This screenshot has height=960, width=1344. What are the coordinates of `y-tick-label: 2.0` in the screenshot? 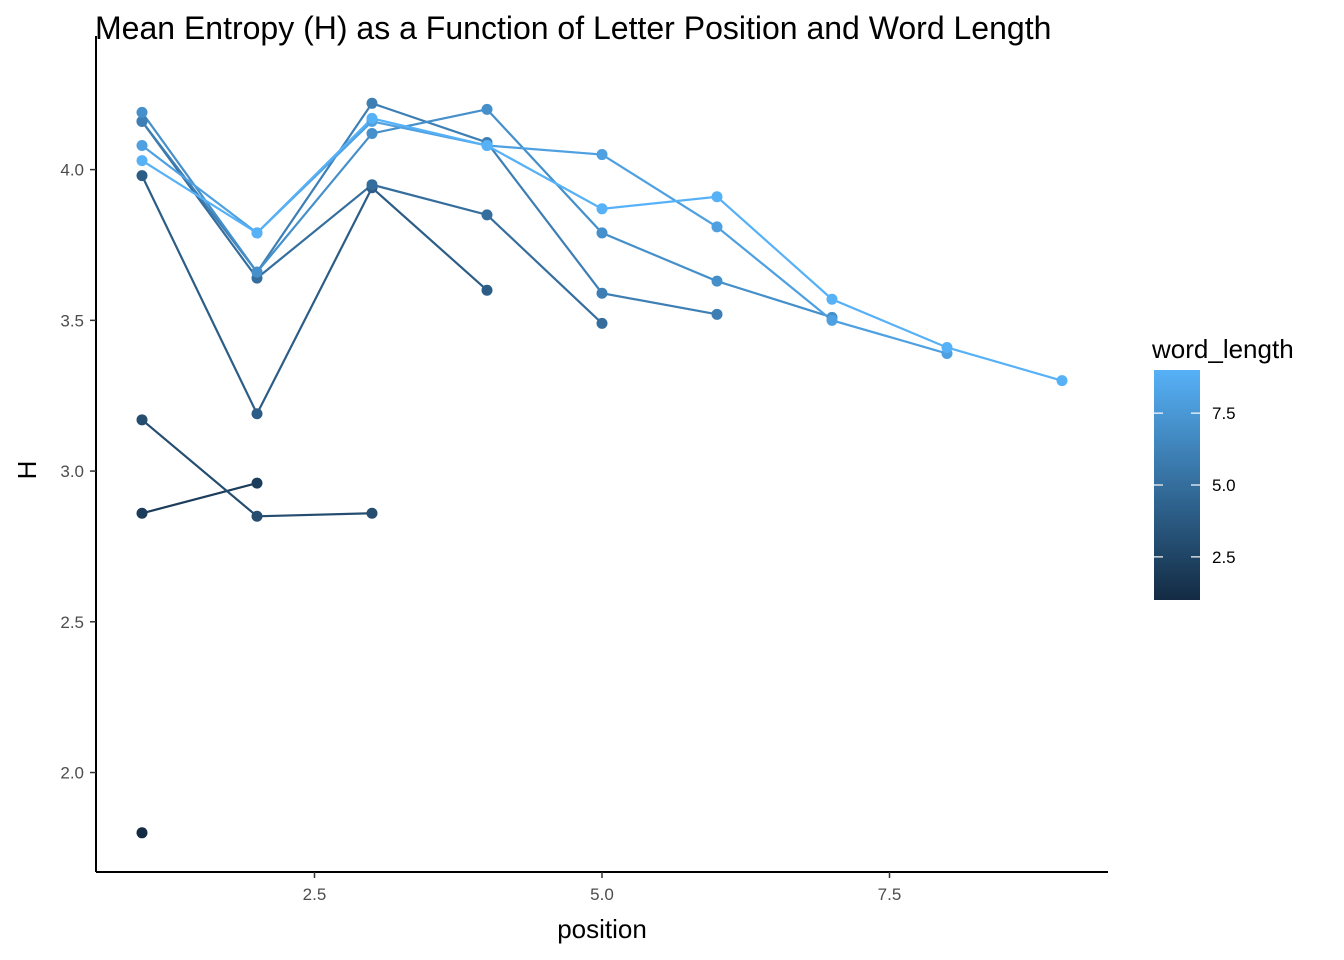 It's located at (72, 773).